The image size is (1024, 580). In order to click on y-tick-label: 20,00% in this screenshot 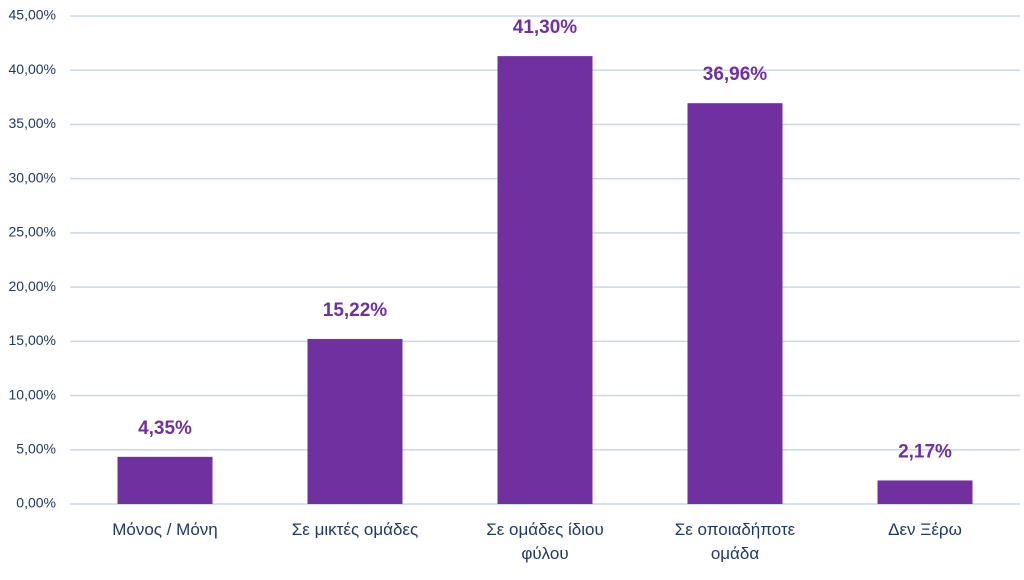, I will do `click(32, 286)`.